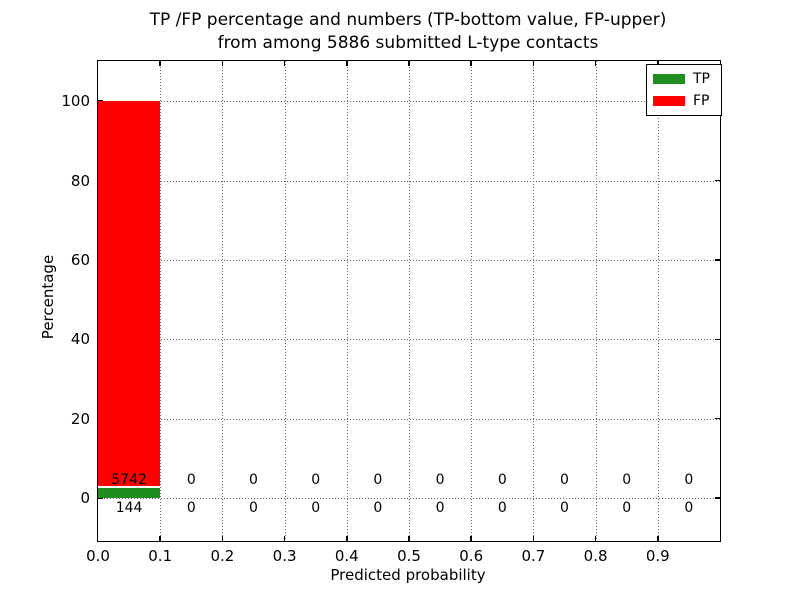 Image resolution: width=800 pixels, height=600 pixels. What do you see at coordinates (669, 101) in the screenshot?
I see `fp-swatch-icon` at bounding box center [669, 101].